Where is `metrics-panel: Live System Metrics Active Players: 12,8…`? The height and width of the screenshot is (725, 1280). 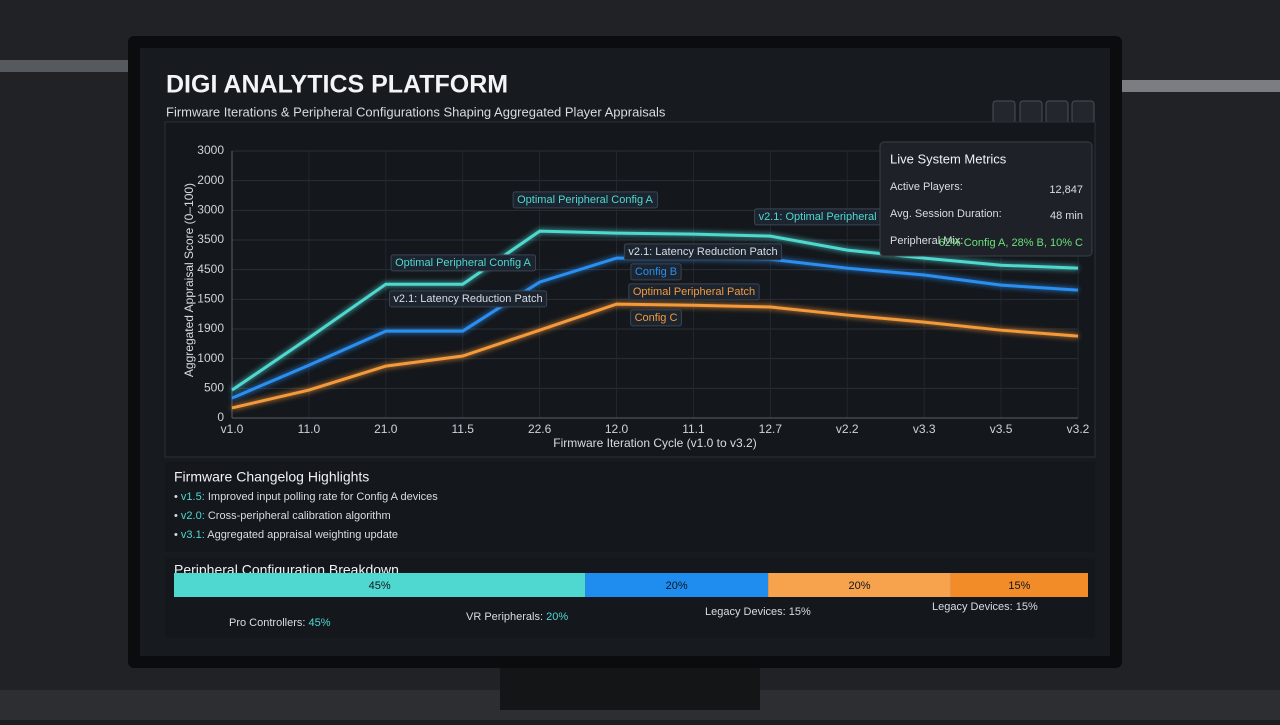
metrics-panel: Live System Metrics Active Players: 12,8… is located at coordinates (986, 199).